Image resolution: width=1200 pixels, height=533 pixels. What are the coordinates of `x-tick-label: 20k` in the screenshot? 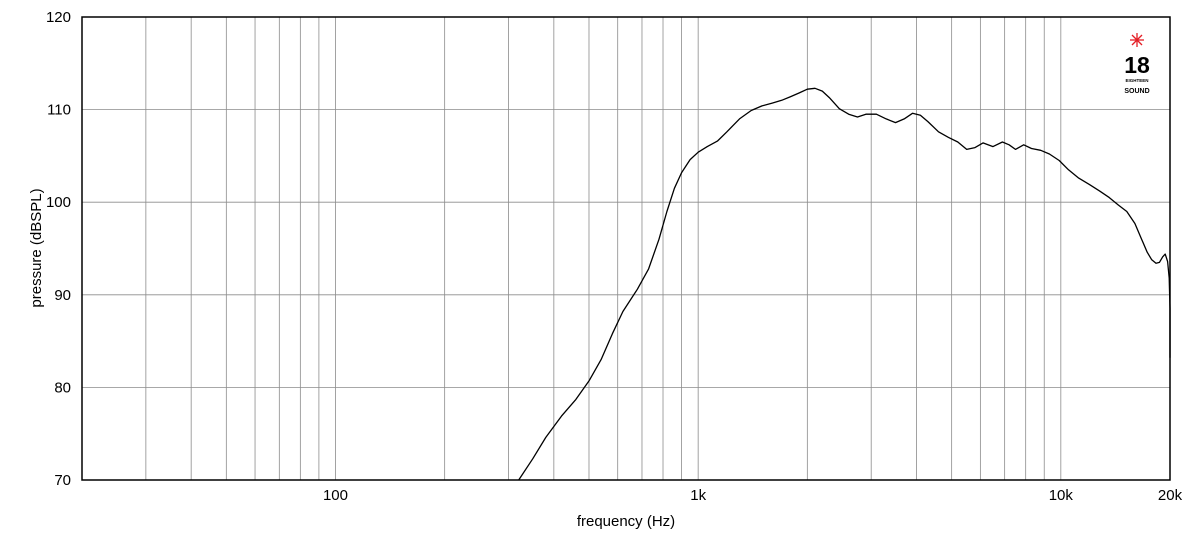 It's located at (1170, 495).